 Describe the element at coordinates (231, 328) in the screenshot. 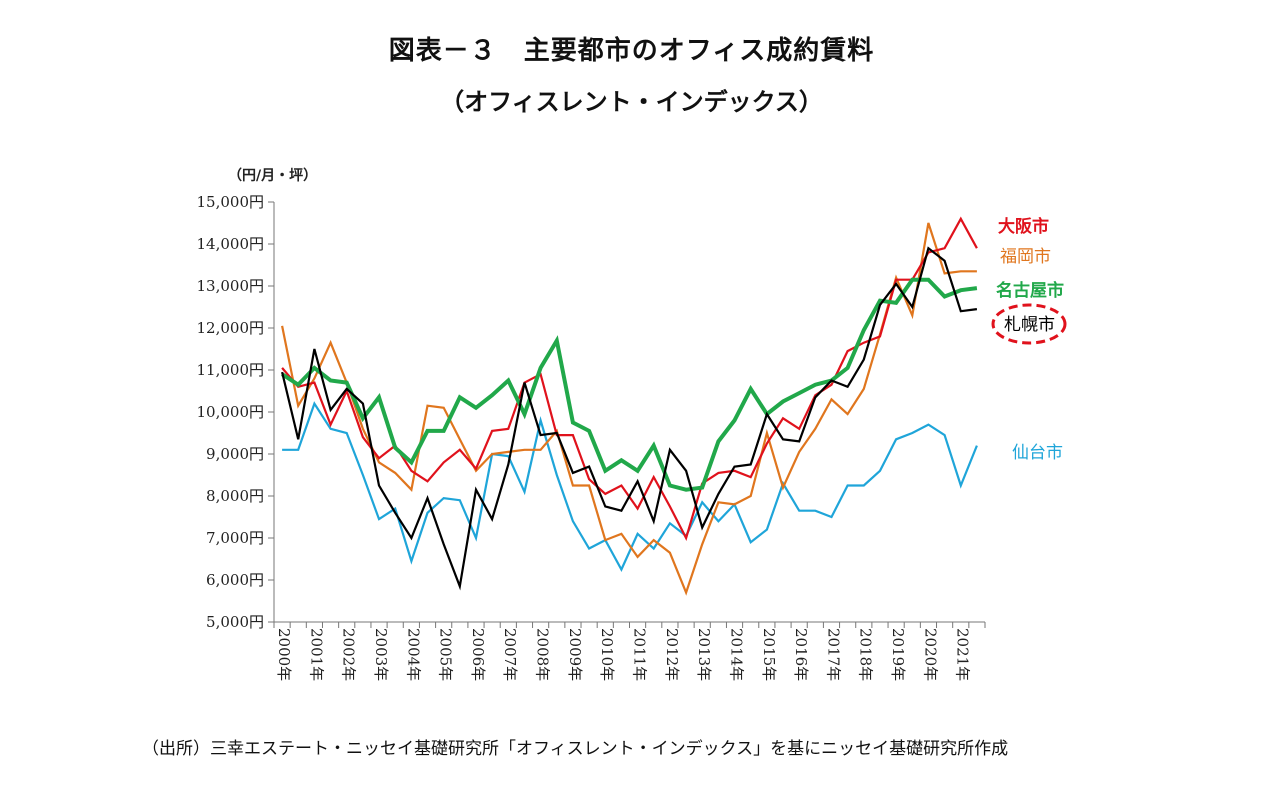

I see `y-tick-label: 12,000円` at that location.